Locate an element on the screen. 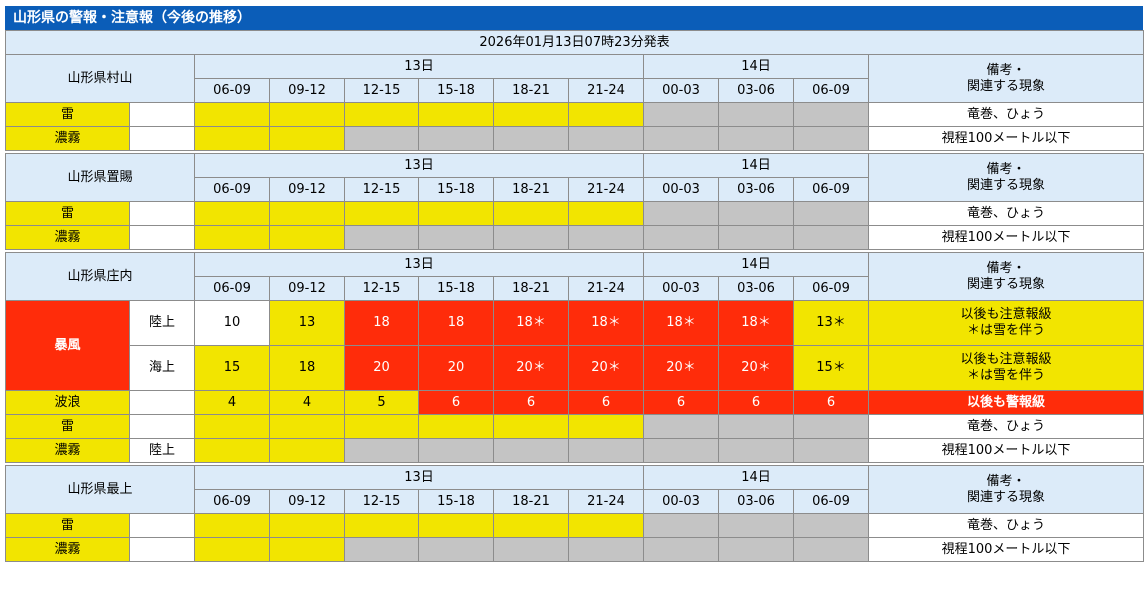  value-cell: 4 is located at coordinates (307, 402).